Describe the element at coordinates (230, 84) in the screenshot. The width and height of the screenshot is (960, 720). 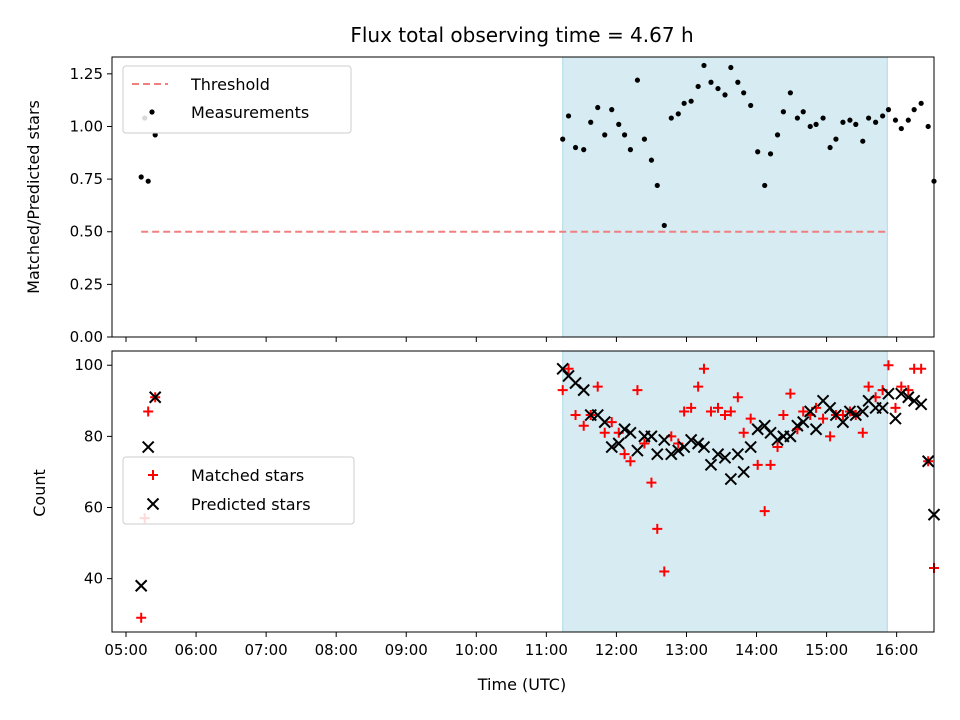
I see `legend-threshold-label: Threshold` at that location.